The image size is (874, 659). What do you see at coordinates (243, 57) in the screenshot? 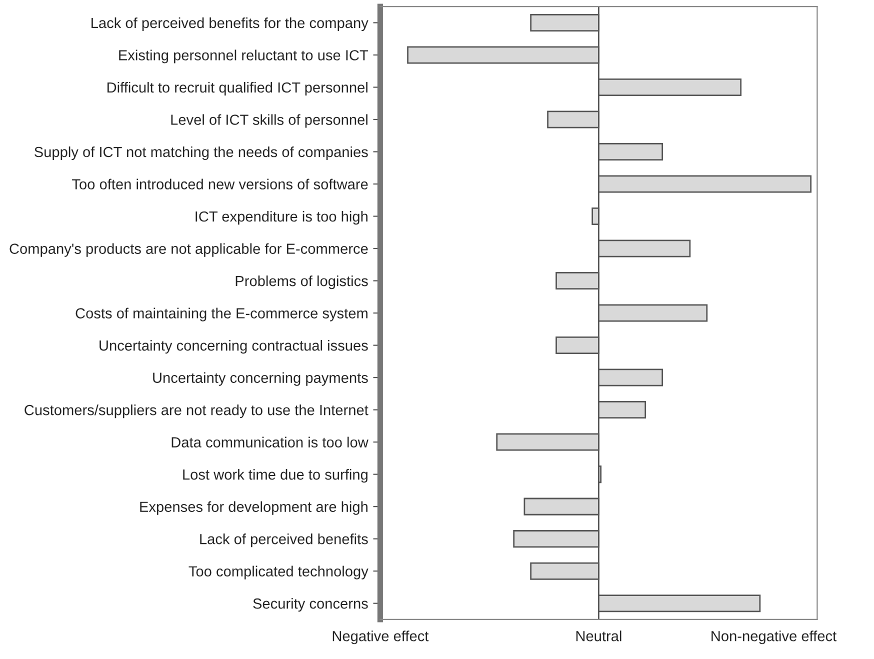
I see `y-tick-label: Existing personnel reluctant to use ICT` at bounding box center [243, 57].